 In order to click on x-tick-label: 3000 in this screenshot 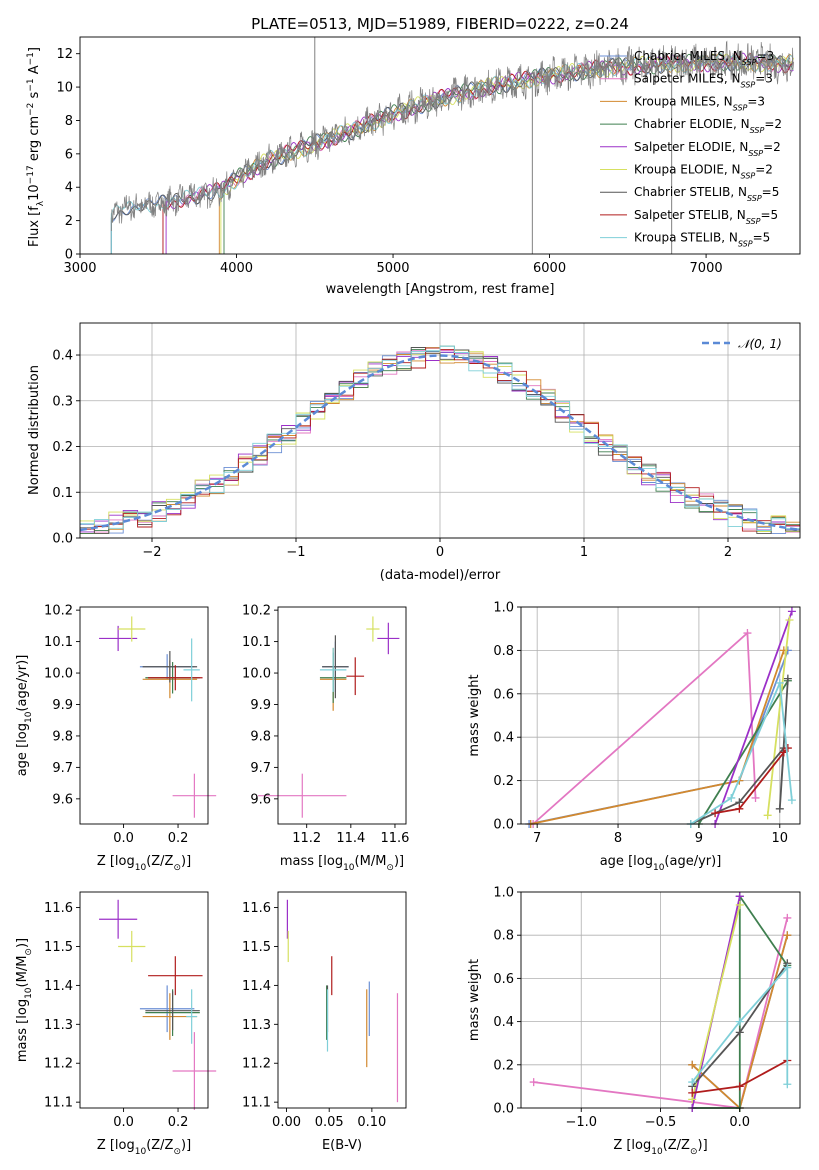, I will do `click(79, 268)`.